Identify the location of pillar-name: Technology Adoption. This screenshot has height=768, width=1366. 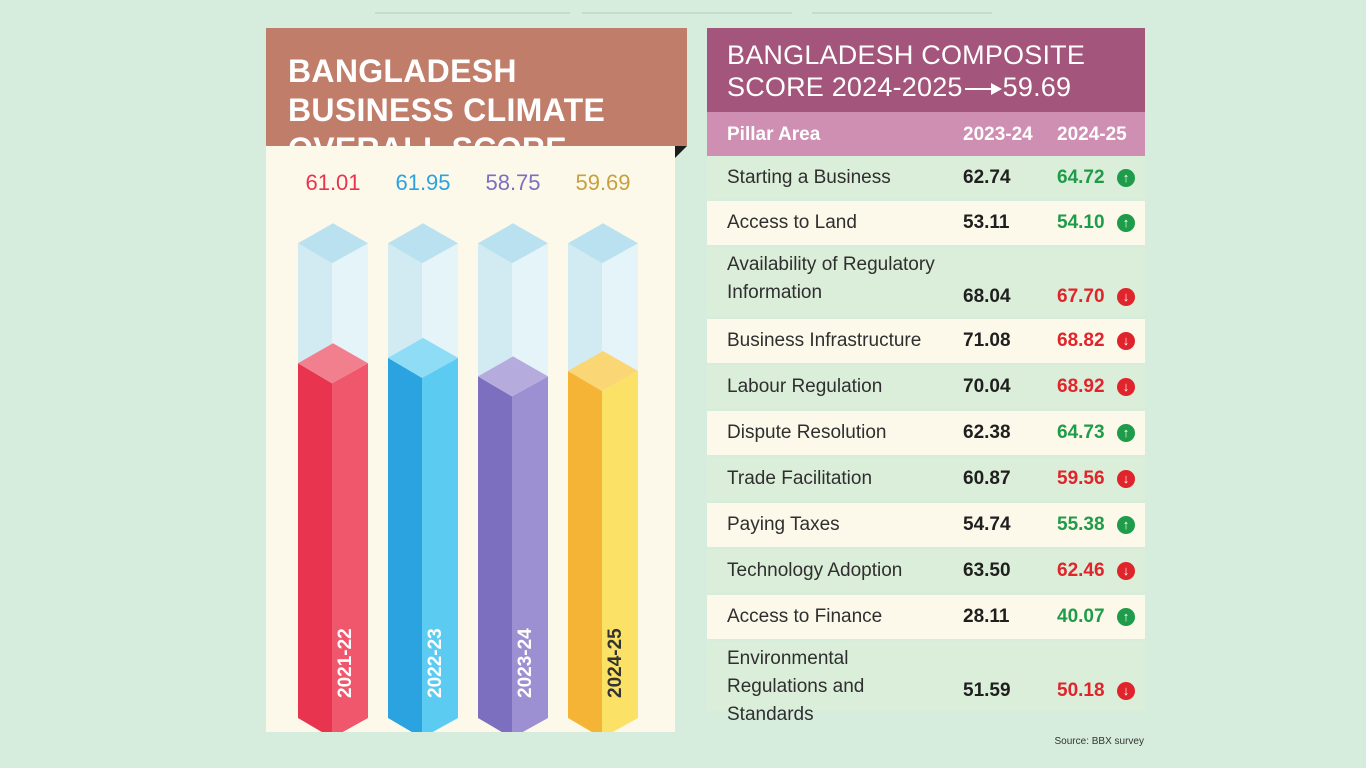
(815, 570).